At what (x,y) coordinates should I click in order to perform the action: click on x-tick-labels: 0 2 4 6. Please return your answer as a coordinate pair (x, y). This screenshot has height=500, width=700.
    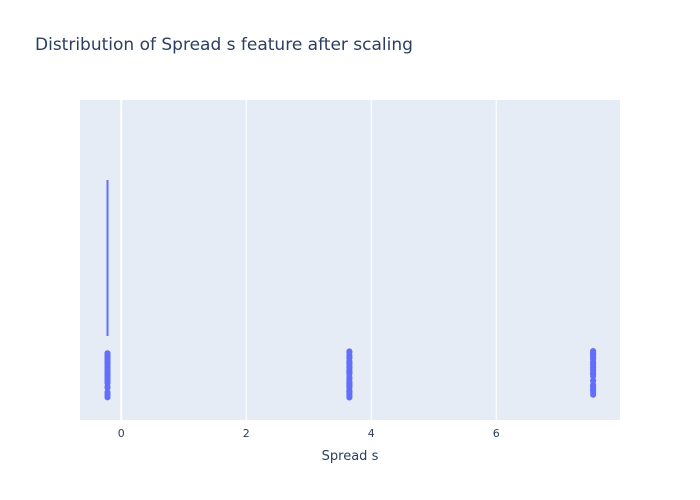
    Looking at the image, I should click on (309, 433).